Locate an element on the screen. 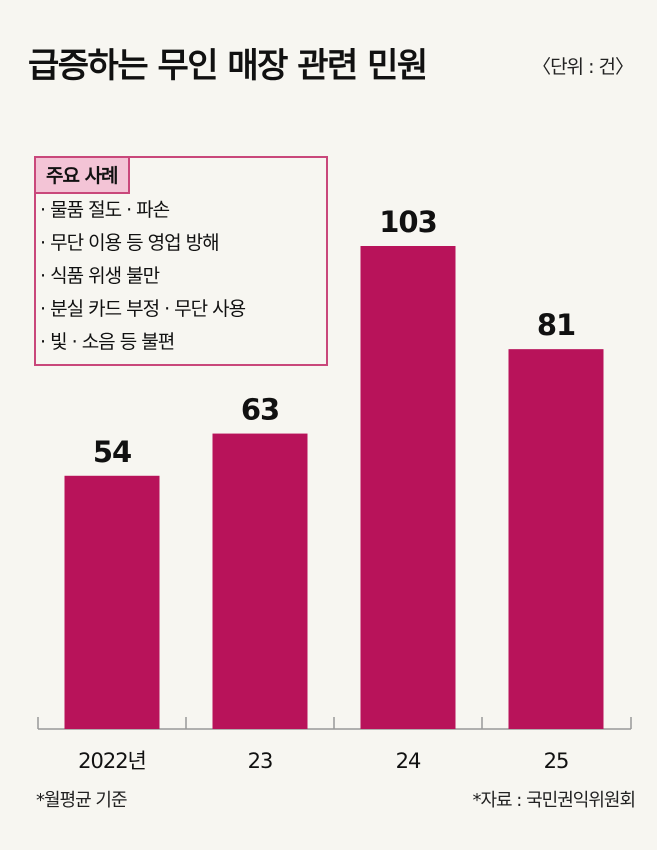 The image size is (657, 850). case-item: 무단 이용 등 영업 방해 is located at coordinates (142, 243).